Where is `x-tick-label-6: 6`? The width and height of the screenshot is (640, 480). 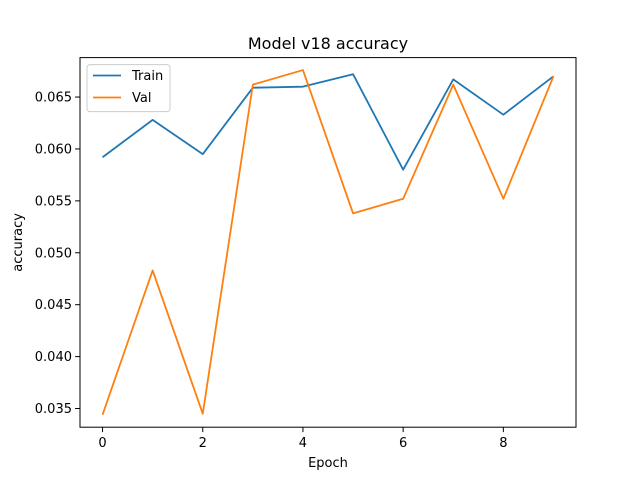
x-tick-label-6: 6 is located at coordinates (403, 443).